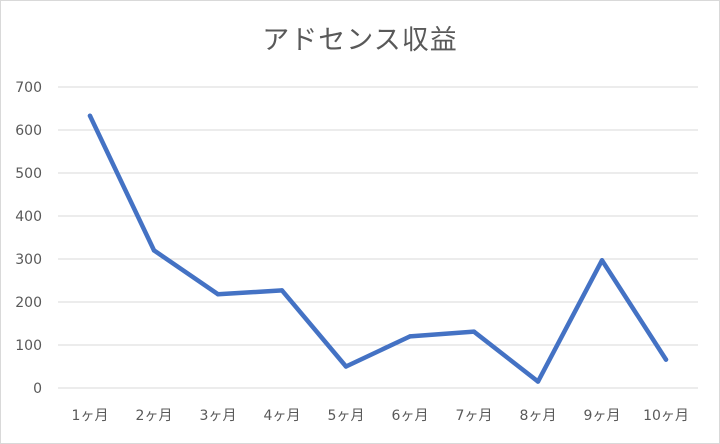 The height and width of the screenshot is (444, 720). What do you see at coordinates (666, 416) in the screenshot?
I see `x-tick-label: 10ヶ月` at bounding box center [666, 416].